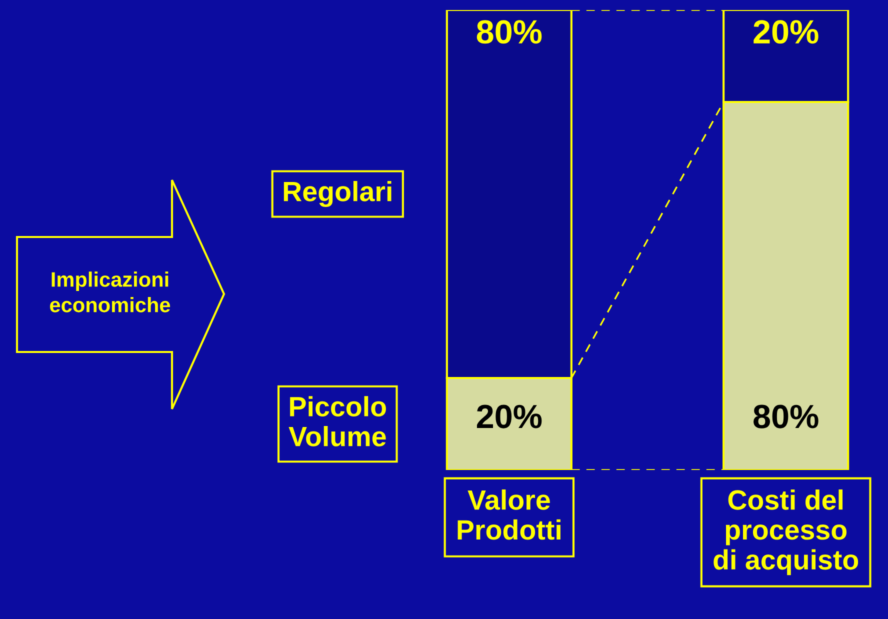 The height and width of the screenshot is (619, 888). Describe the element at coordinates (110, 292) in the screenshot. I see `text: Implicazioni economiche` at that location.